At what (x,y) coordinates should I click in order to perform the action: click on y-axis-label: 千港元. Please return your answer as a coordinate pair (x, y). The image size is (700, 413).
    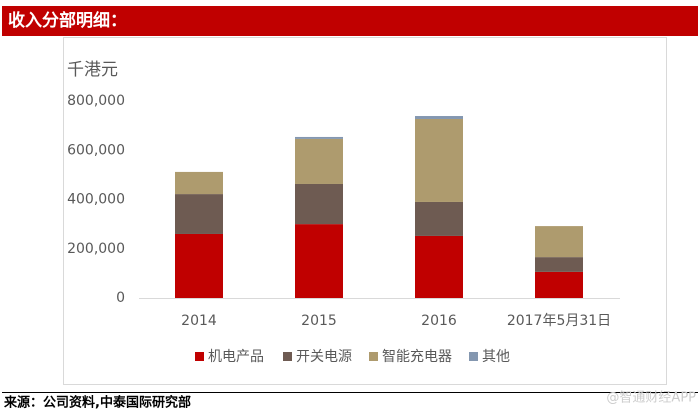
    Looking at the image, I should click on (92, 70).